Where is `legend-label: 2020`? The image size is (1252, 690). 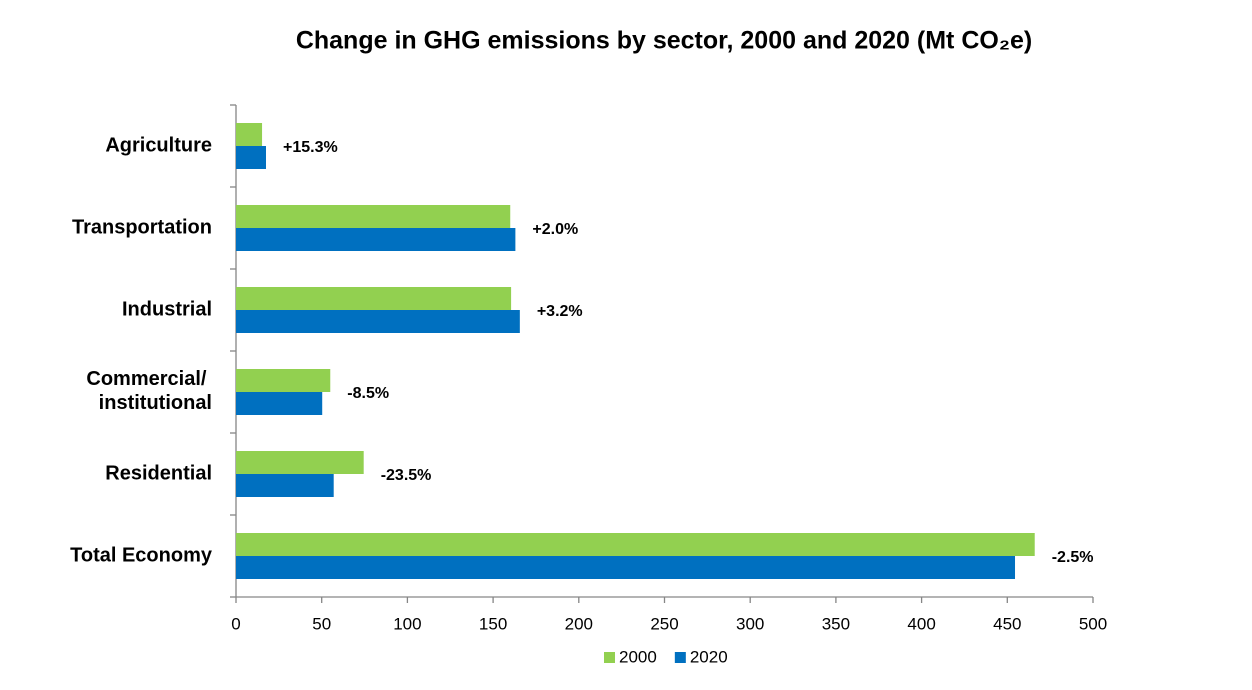
legend-label: 2020 is located at coordinates (709, 656).